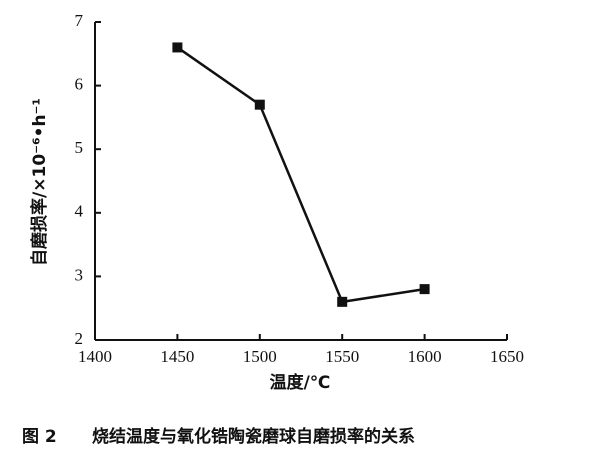 The width and height of the screenshot is (596, 462). What do you see at coordinates (260, 356) in the screenshot?
I see `x-tick-label: 1500` at bounding box center [260, 356].